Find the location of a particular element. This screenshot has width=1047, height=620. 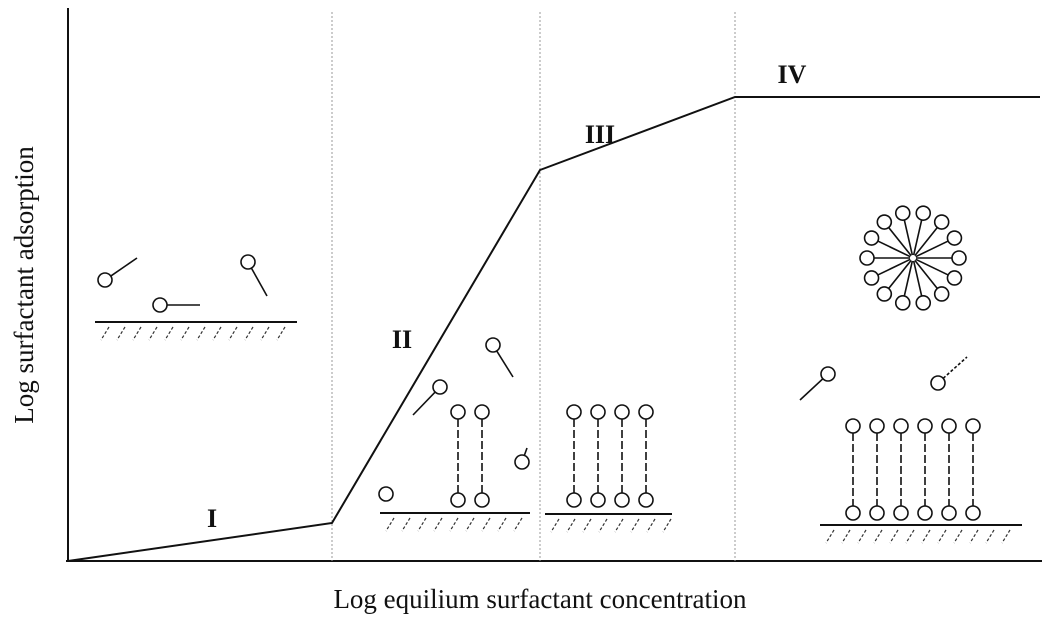

x-axis-label: Log equilium surfactant concentration is located at coordinates (540, 599).